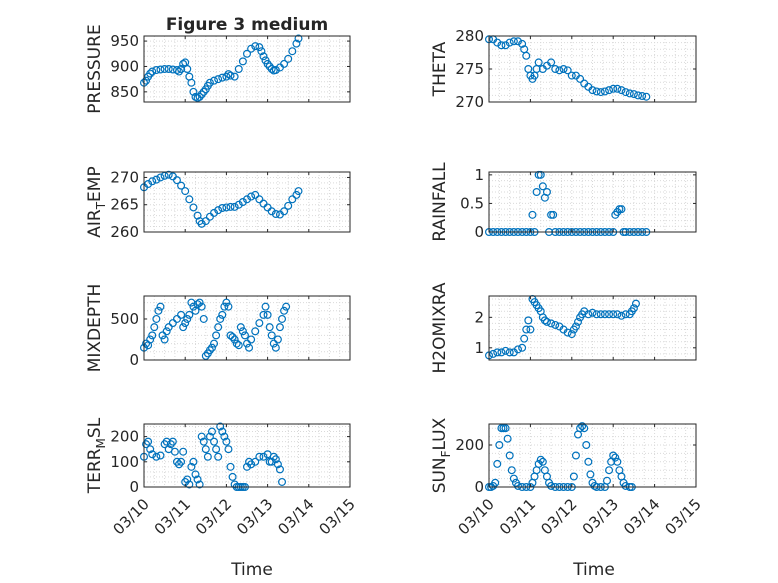 This screenshot has height=583, width=778. Describe the element at coordinates (124, 92) in the screenshot. I see `y-tick-label: 850` at that location.